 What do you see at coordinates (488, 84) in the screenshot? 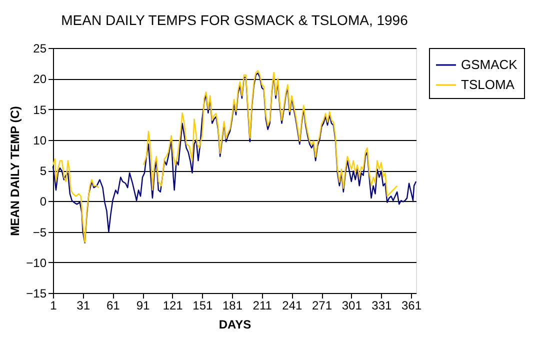
I see `legend-label: TSLOMA` at bounding box center [488, 84].